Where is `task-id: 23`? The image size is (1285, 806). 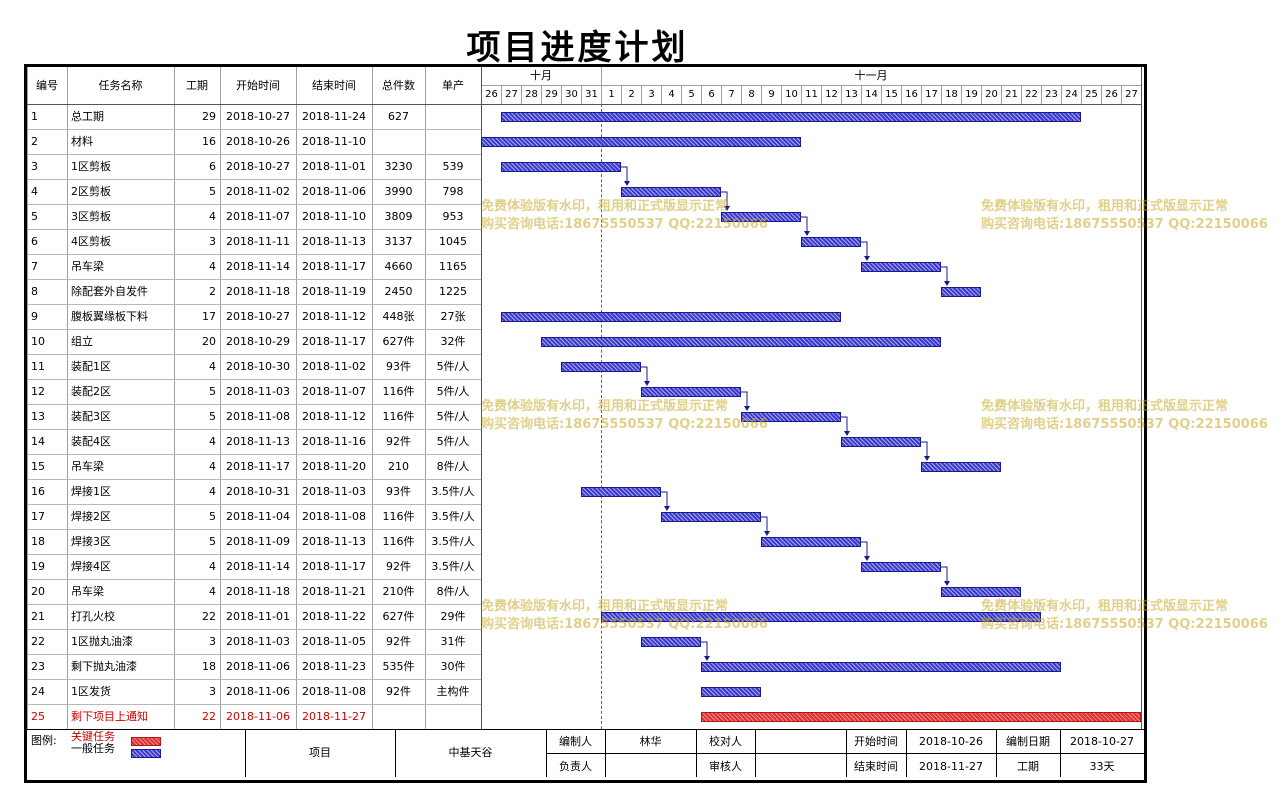
task-id: 23 is located at coordinates (38, 666).